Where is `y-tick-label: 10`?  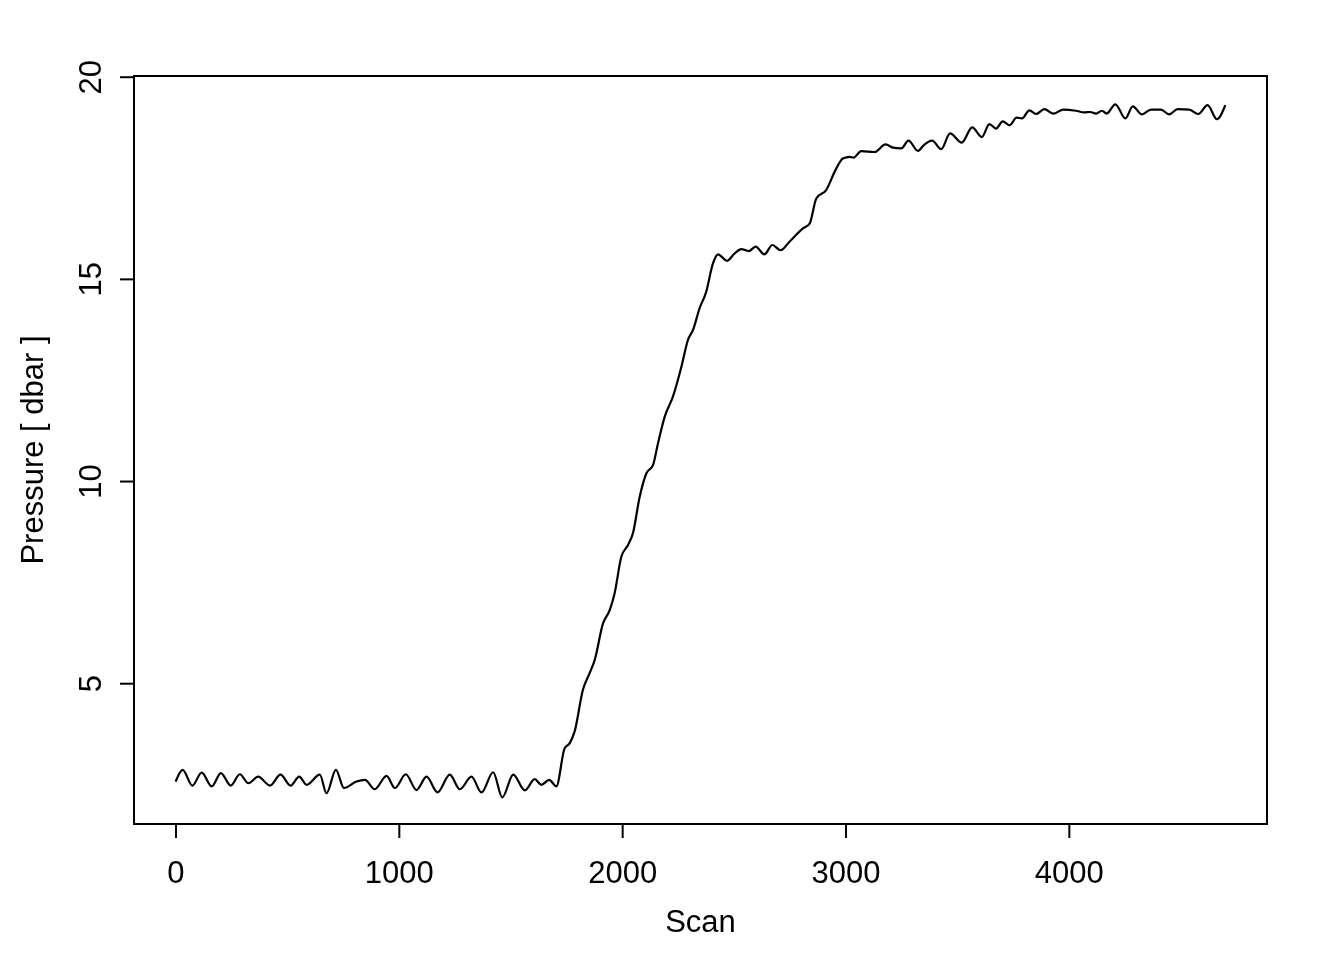 y-tick-label: 10 is located at coordinates (90, 481).